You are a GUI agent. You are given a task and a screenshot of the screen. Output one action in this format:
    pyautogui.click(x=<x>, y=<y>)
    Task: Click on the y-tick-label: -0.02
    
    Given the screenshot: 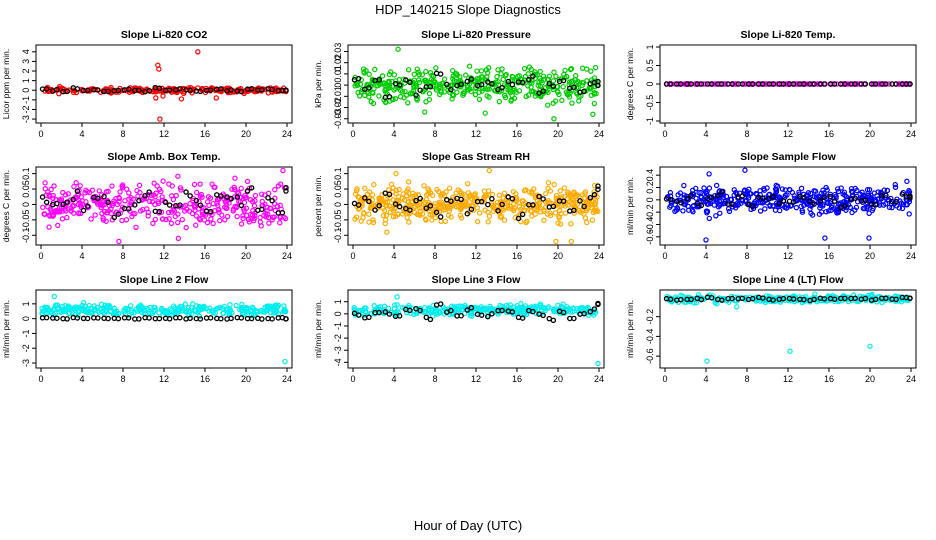 What is the action you would take?
    pyautogui.click(x=338, y=107)
    